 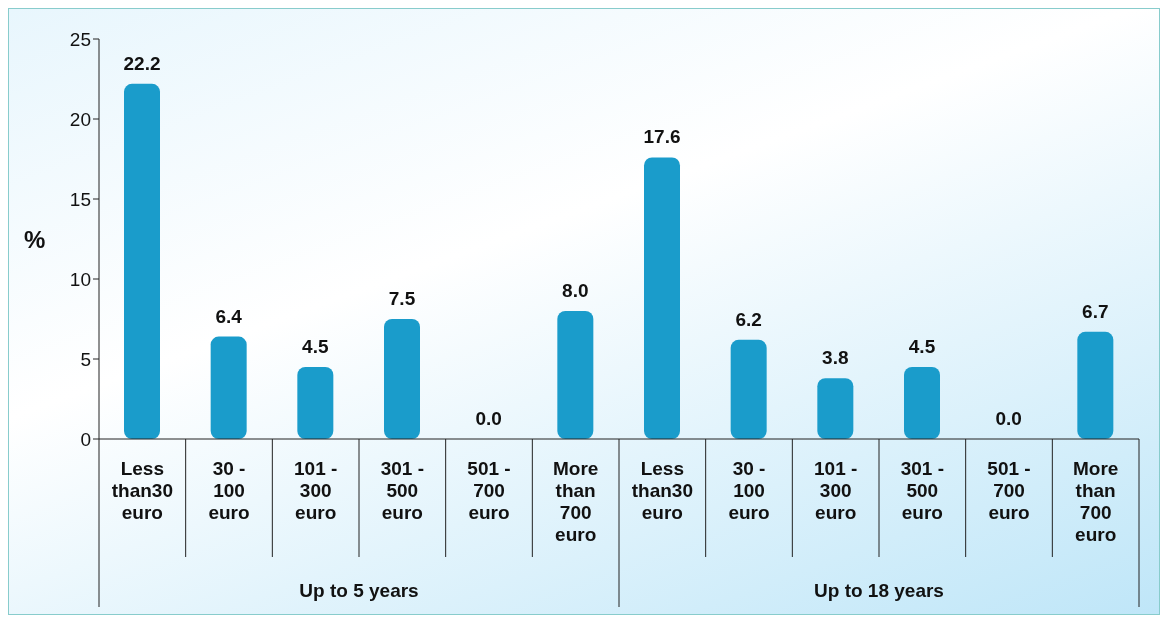 What do you see at coordinates (229, 316) in the screenshot?
I see `data-label: 6.4` at bounding box center [229, 316].